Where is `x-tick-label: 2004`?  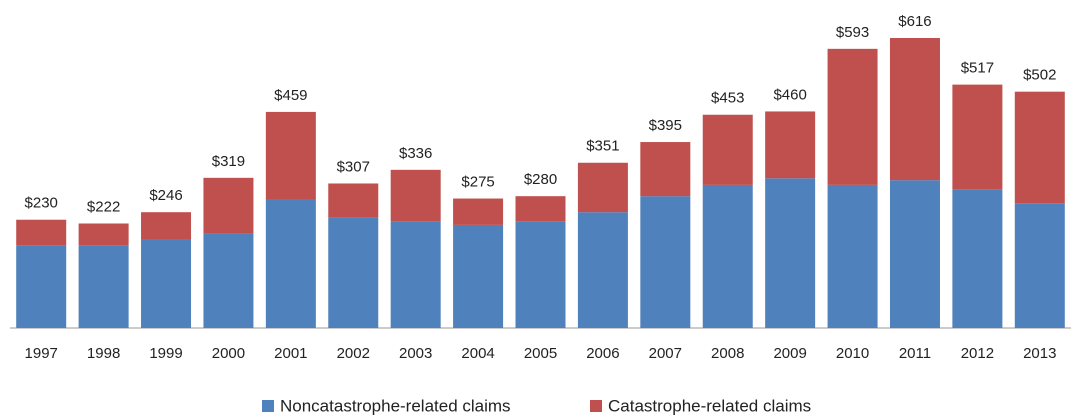 x-tick-label: 2004 is located at coordinates (477, 353).